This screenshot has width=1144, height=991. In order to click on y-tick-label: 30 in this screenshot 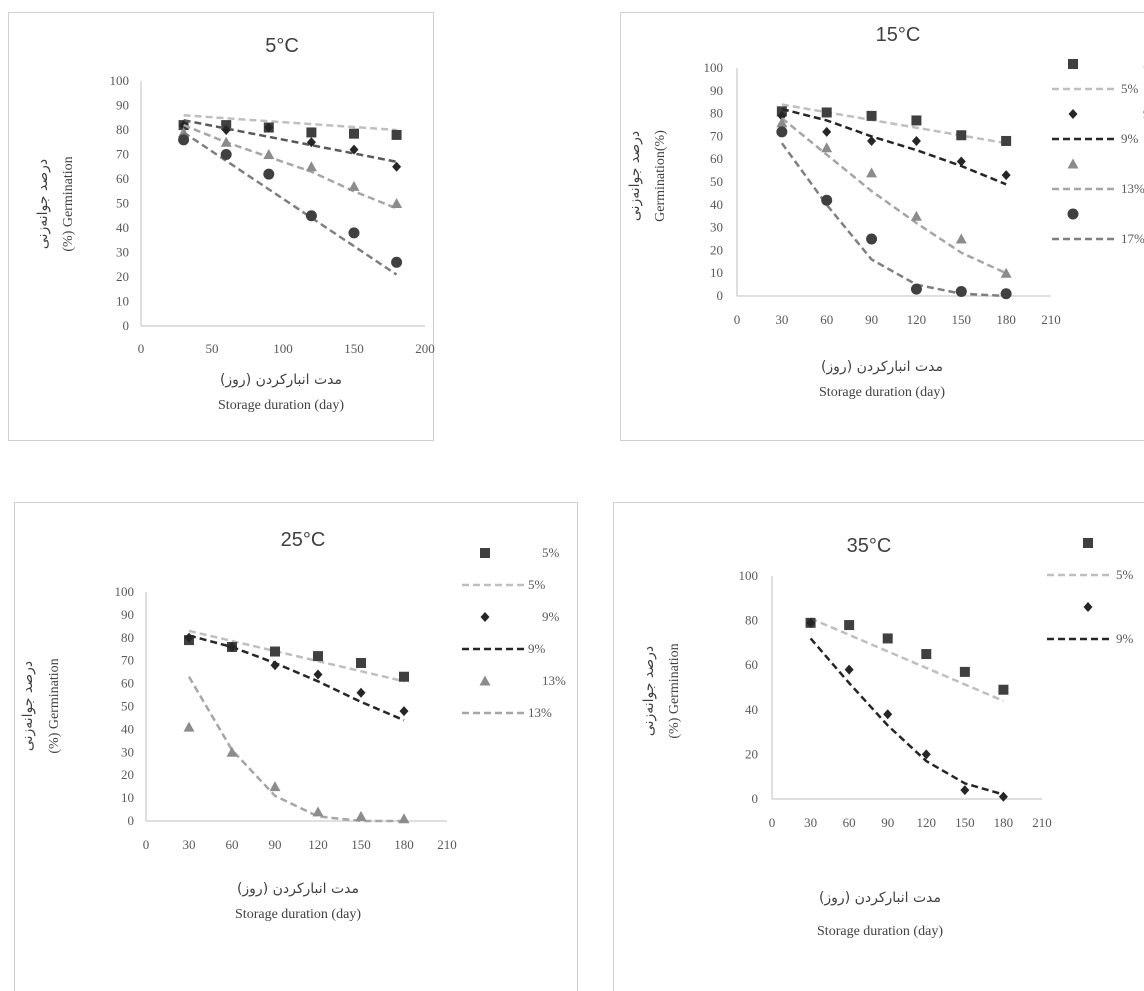, I will do `click(716, 227)`.